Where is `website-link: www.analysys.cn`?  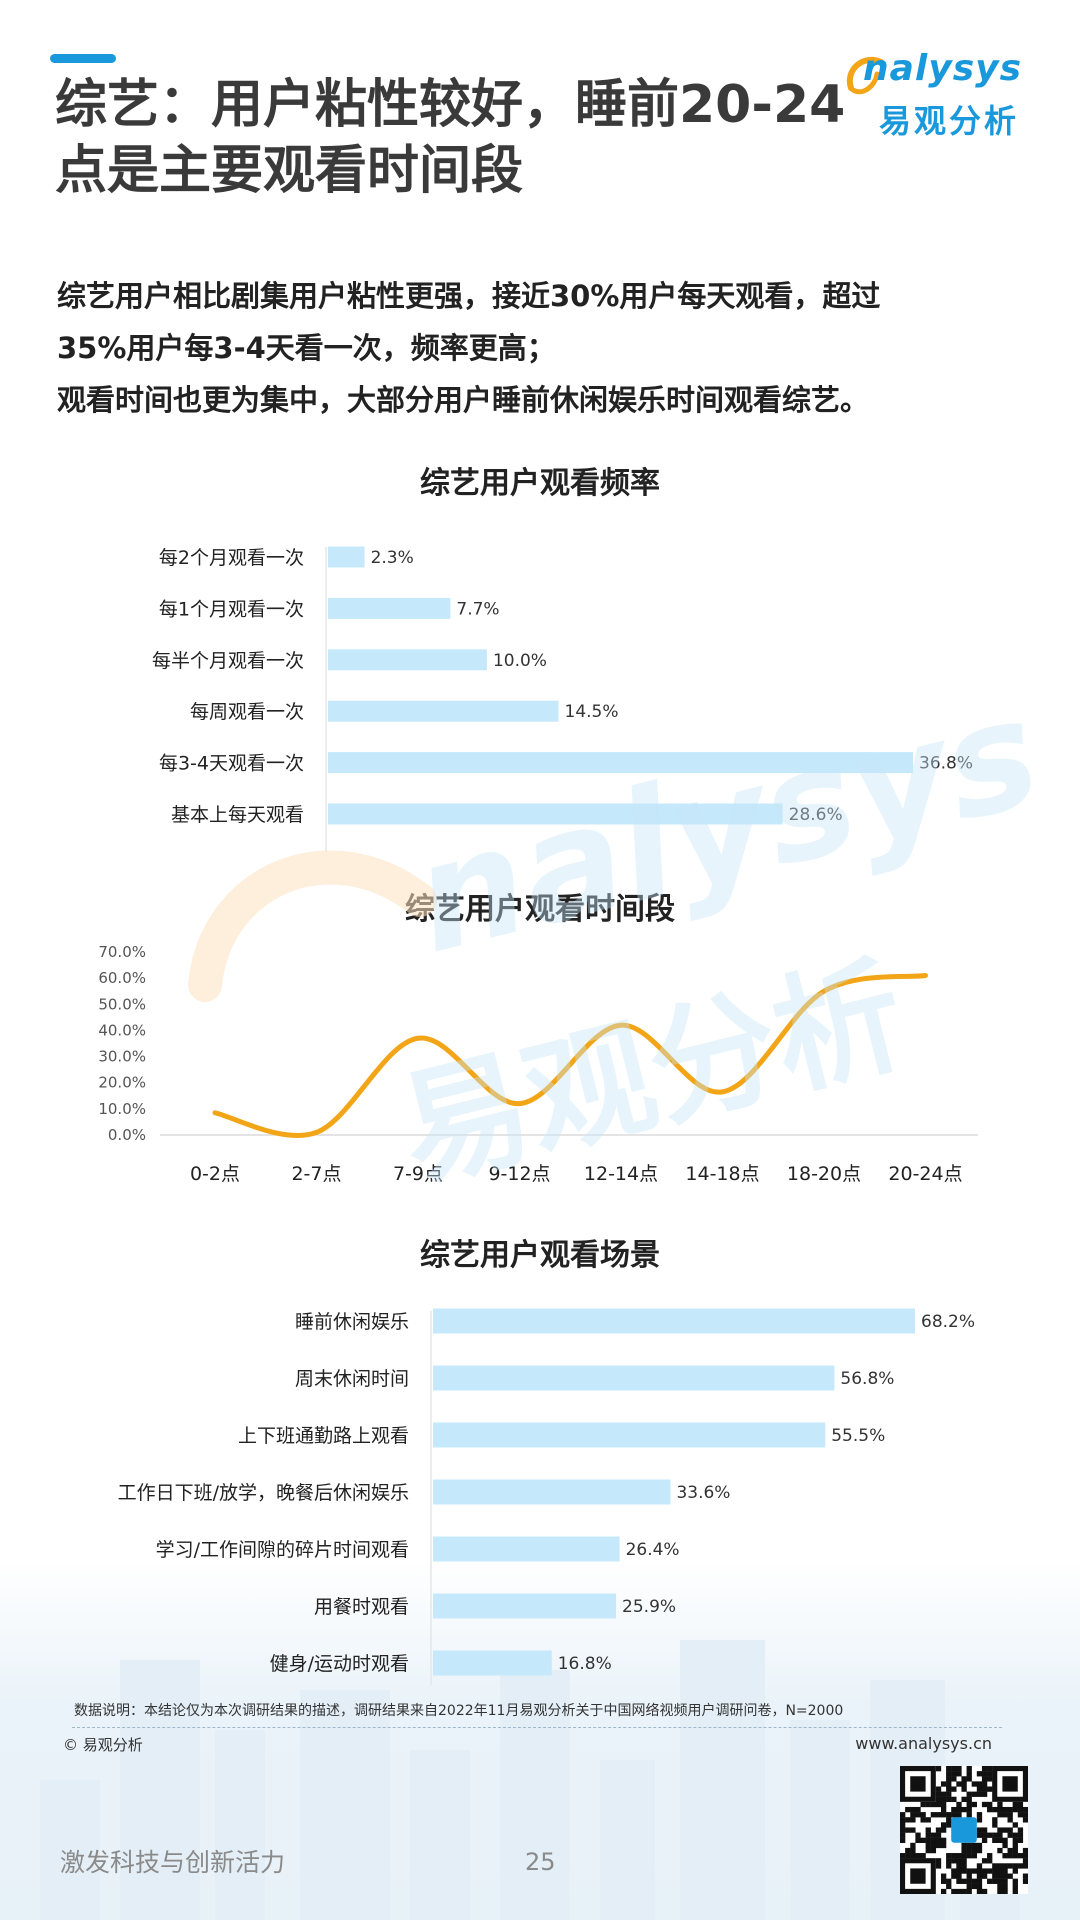 website-link: www.analysys.cn is located at coordinates (923, 1743).